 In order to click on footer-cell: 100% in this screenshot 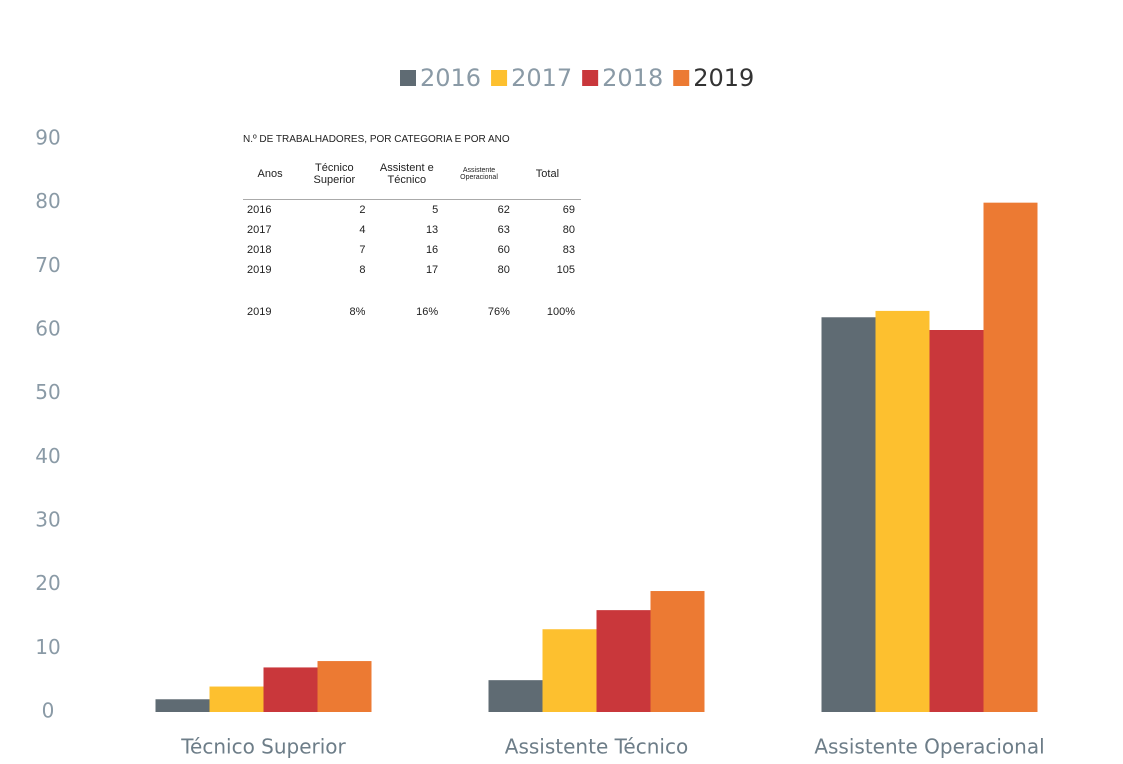, I will do `click(560, 312)`.